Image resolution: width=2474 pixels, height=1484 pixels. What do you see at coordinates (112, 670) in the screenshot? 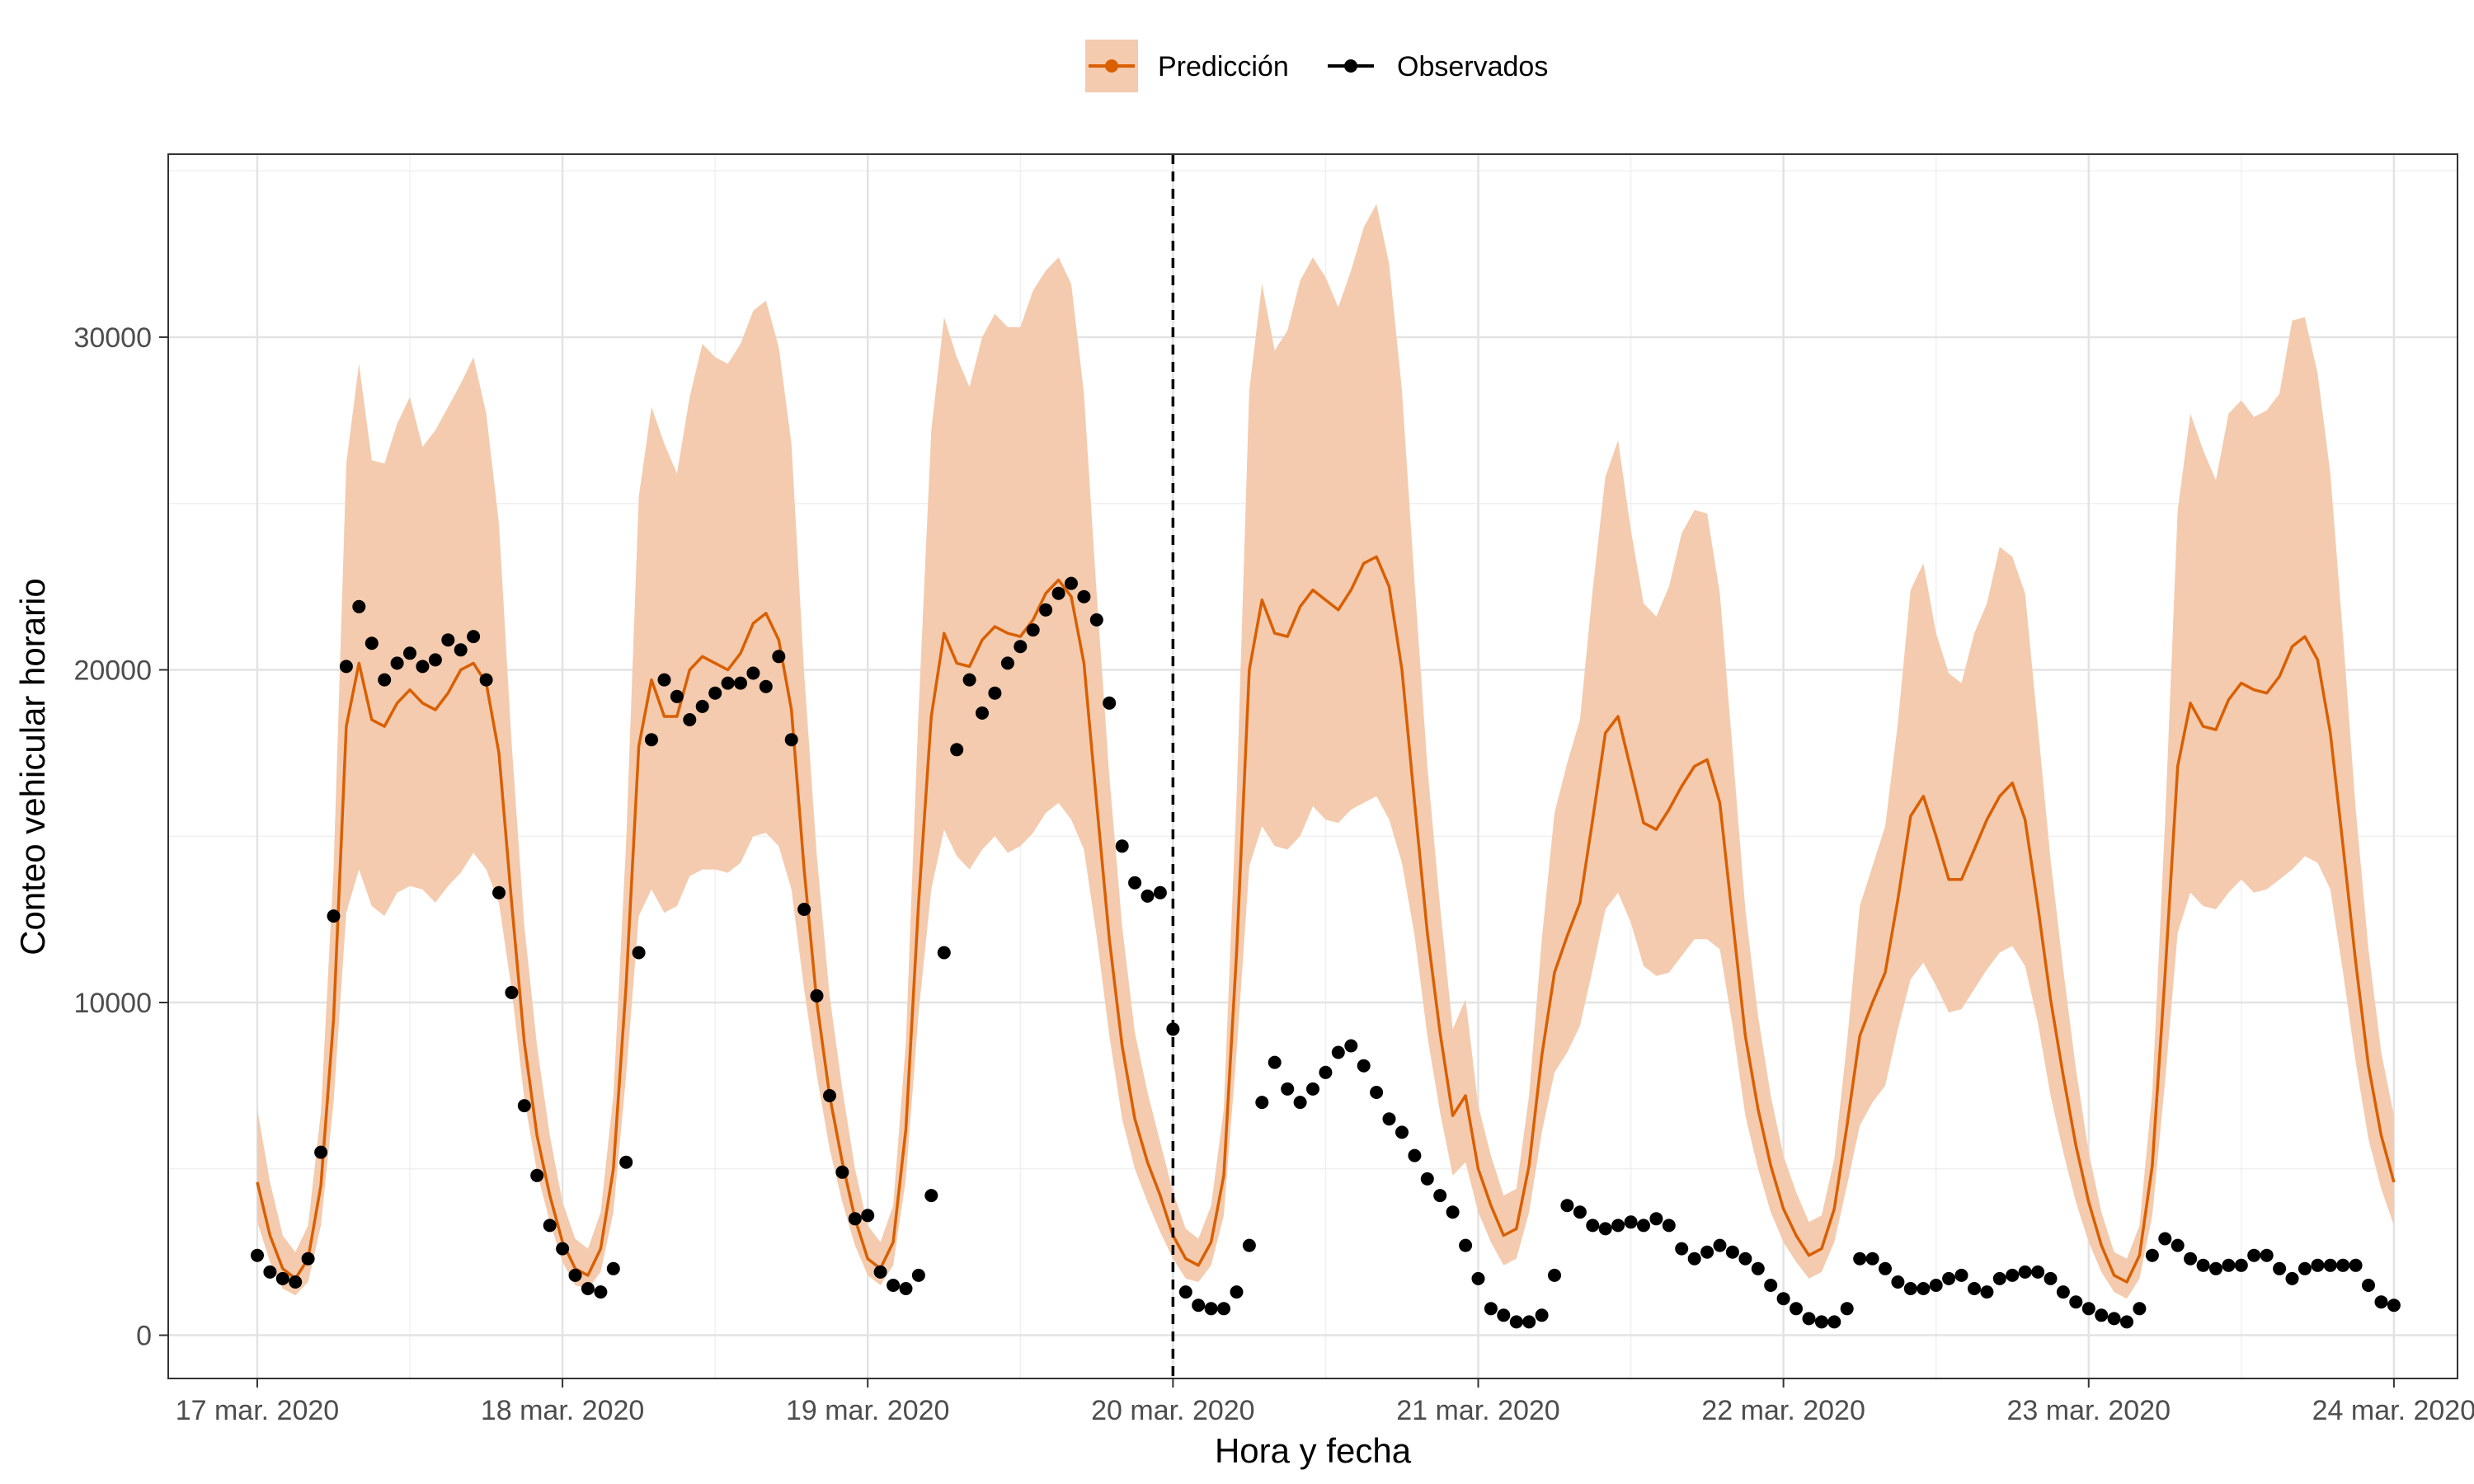
I see `y-tick-label: 20000` at bounding box center [112, 670].